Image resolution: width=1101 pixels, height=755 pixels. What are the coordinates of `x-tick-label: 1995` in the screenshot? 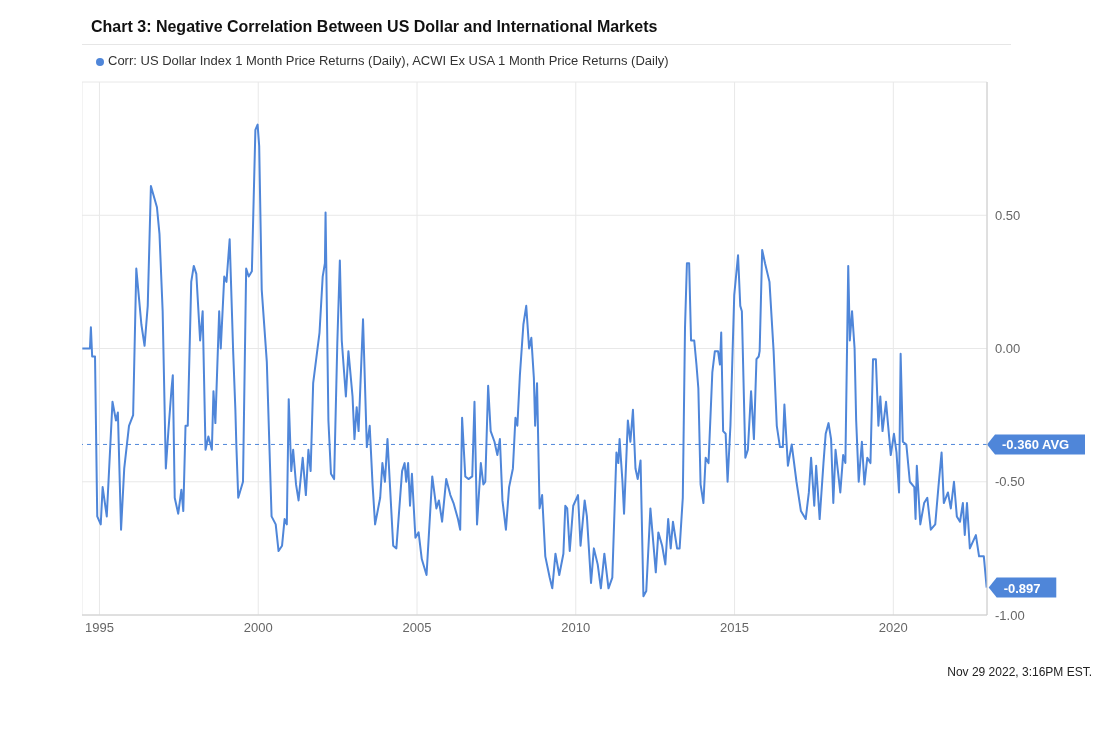 It's located at (99, 628).